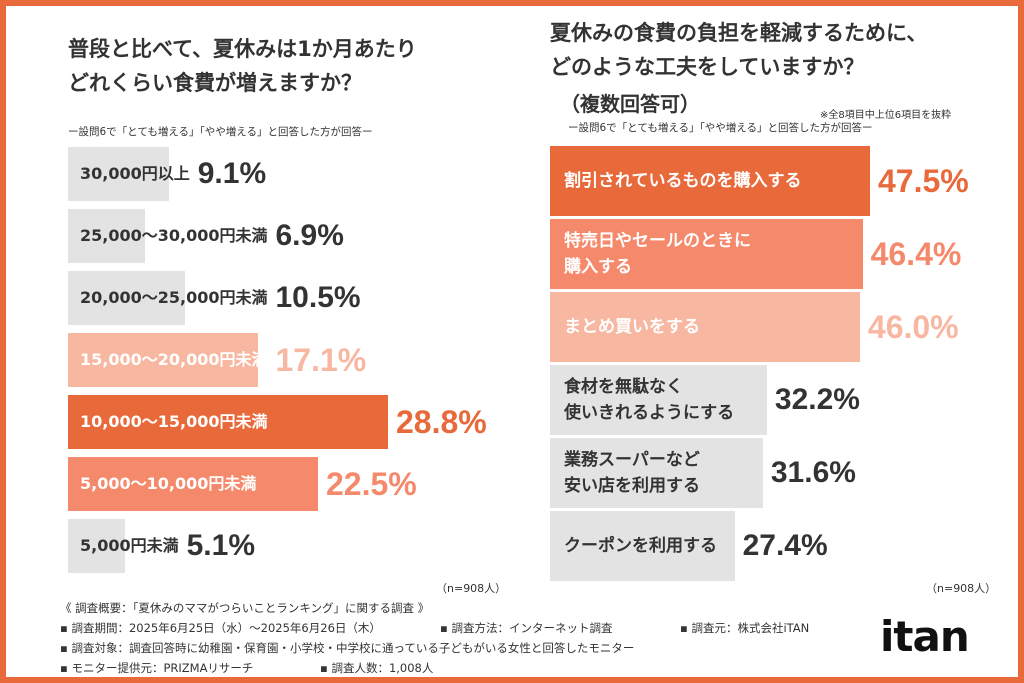  Describe the element at coordinates (157, 668) in the screenshot. I see `survey-provider: ▪ モニター提供元：PRIZMAリサーチ` at that location.